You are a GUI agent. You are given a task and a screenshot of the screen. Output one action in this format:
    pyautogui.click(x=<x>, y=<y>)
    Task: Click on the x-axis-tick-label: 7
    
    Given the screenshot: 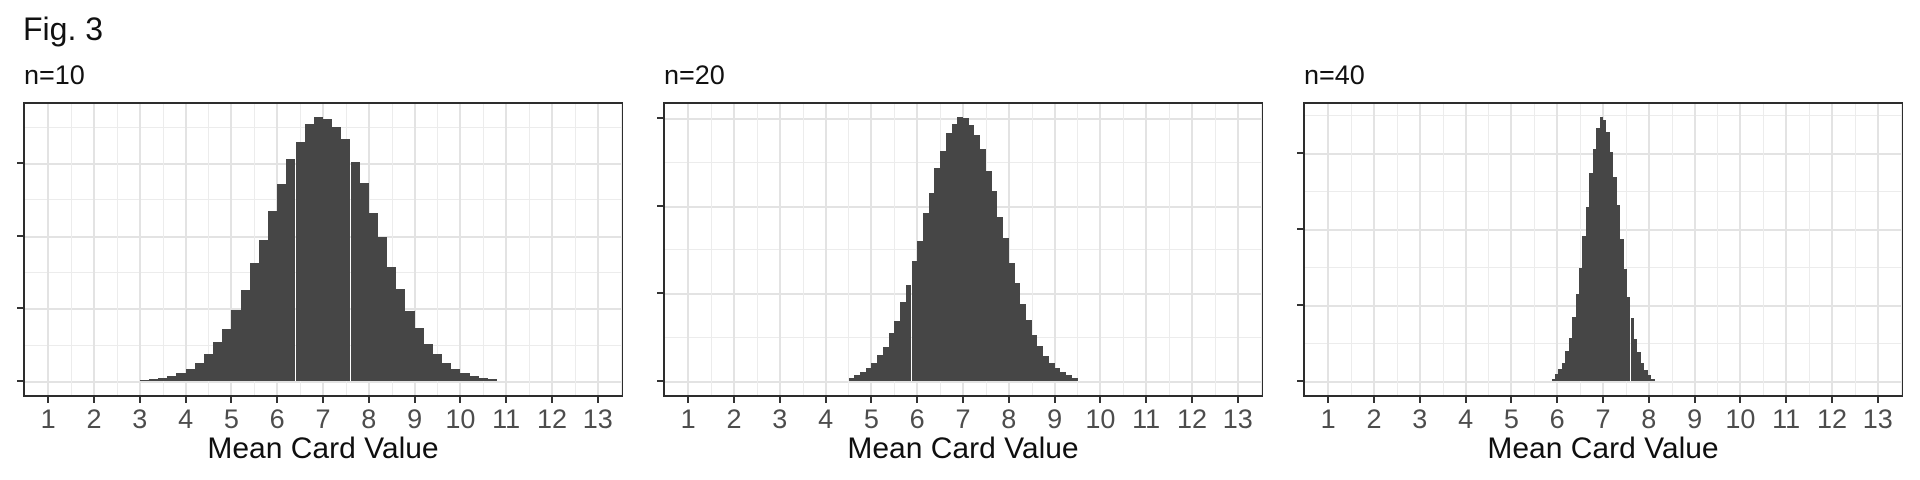 What is the action you would take?
    pyautogui.click(x=963, y=419)
    